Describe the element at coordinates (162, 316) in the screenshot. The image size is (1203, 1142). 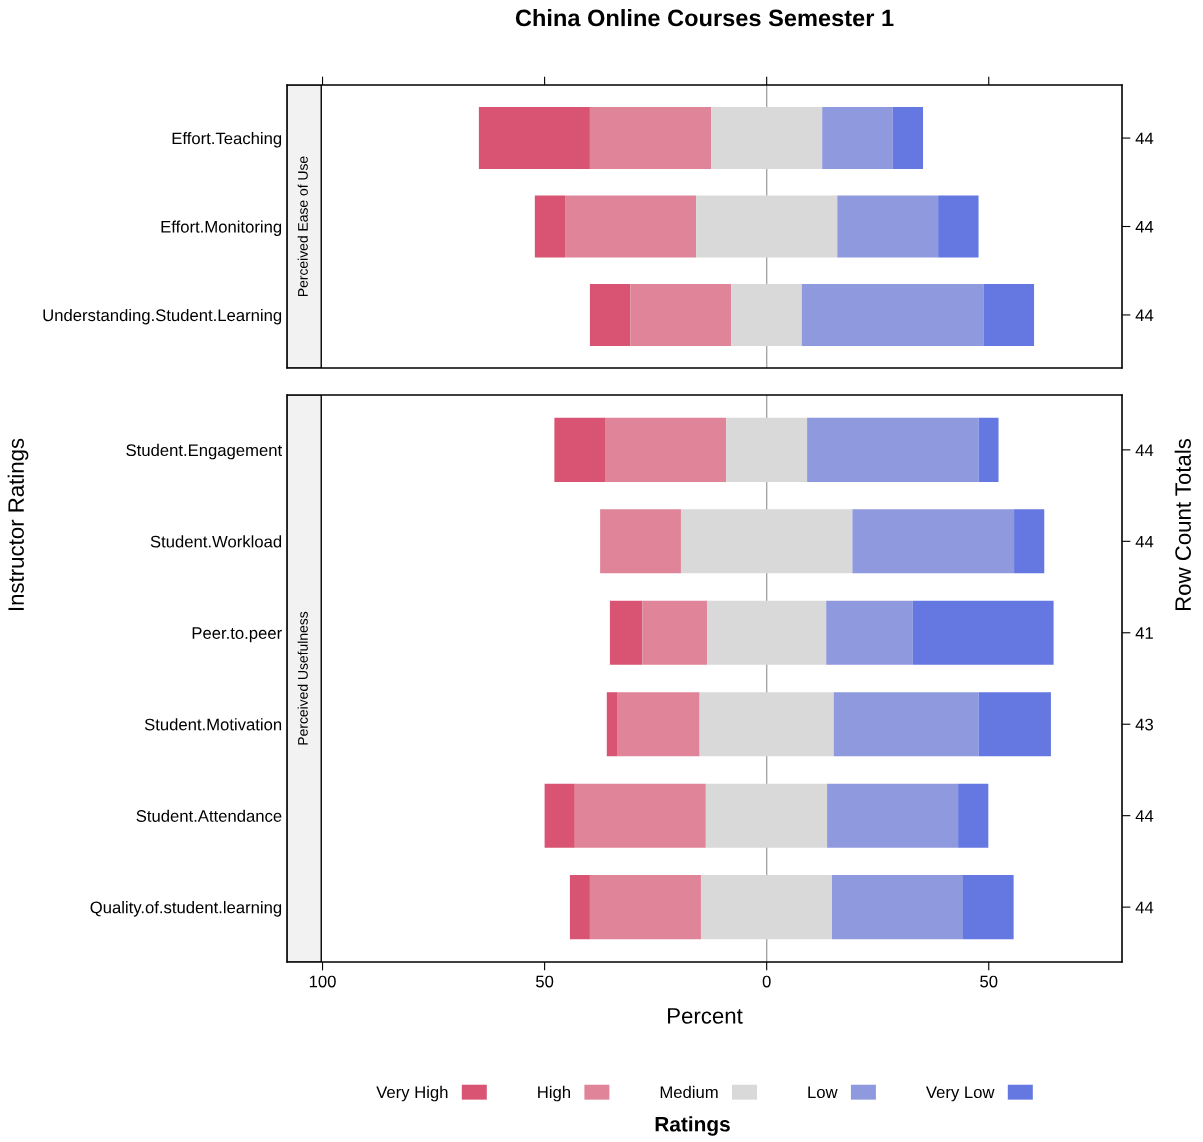
I see `y-tick-label: Understanding.Student.Learning` at that location.